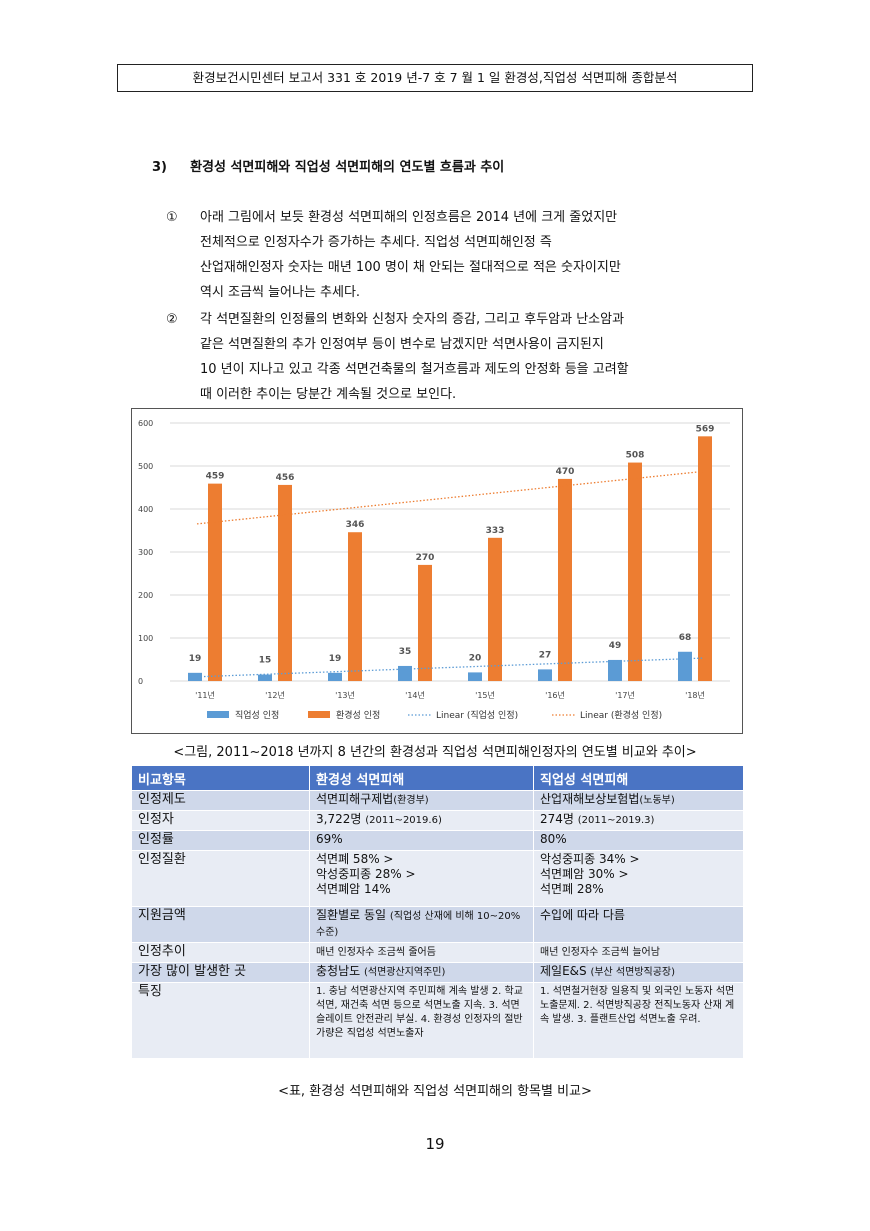 The image size is (870, 1231). I want to click on y-tick-label: 300, so click(145, 552).